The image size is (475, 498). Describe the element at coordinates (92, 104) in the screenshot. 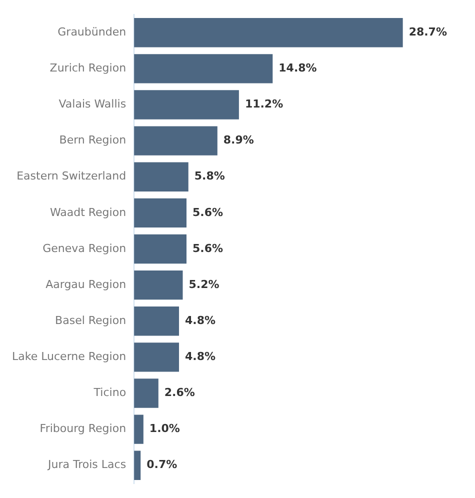

I see `y-tick-label: Valais Wallis` at that location.